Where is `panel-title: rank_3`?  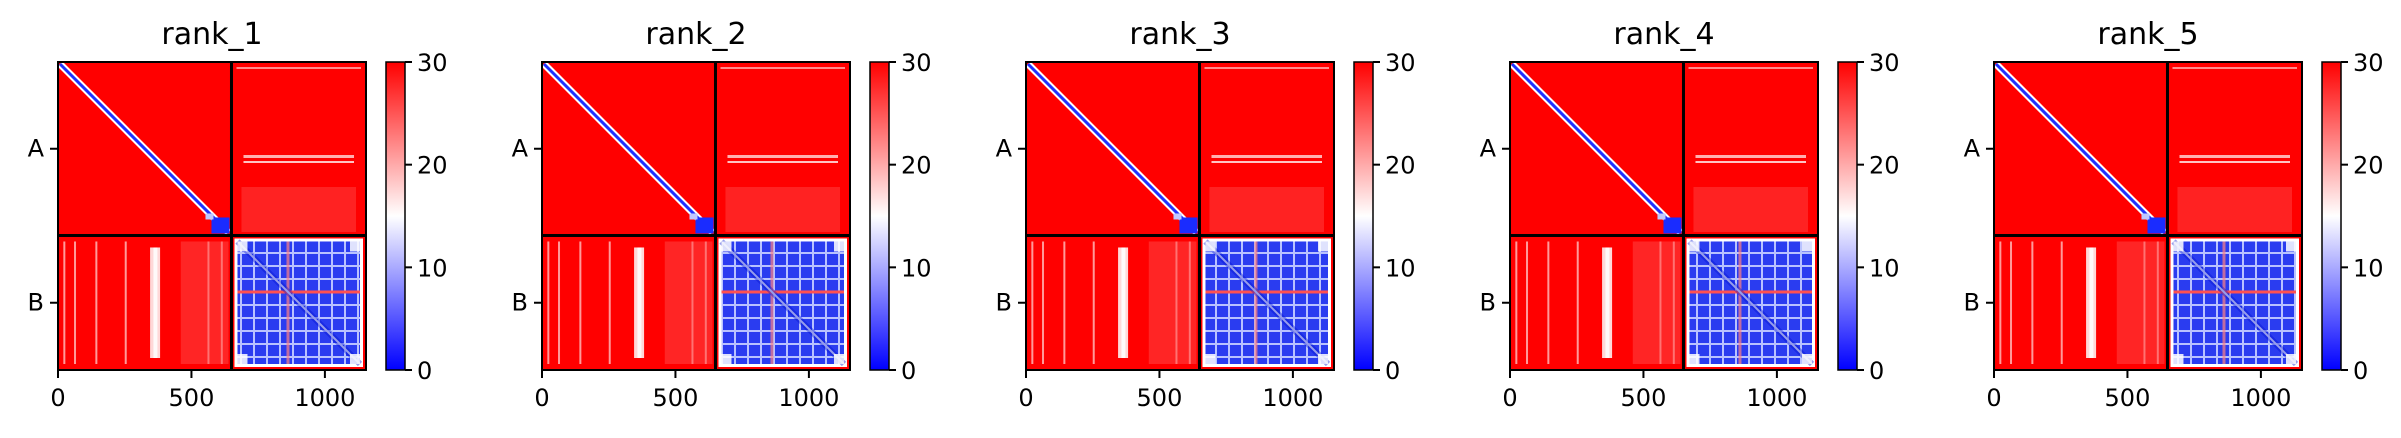 panel-title: rank_3 is located at coordinates (1179, 34).